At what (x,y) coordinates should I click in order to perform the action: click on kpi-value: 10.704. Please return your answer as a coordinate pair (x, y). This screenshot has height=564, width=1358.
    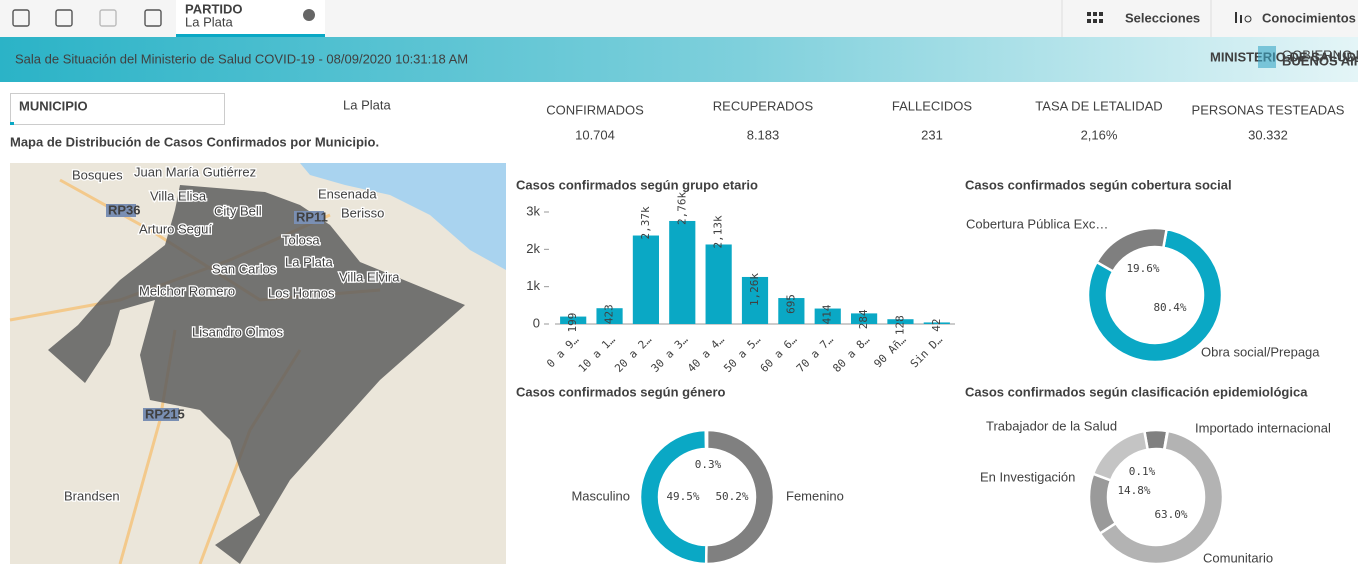
    Looking at the image, I should click on (595, 134).